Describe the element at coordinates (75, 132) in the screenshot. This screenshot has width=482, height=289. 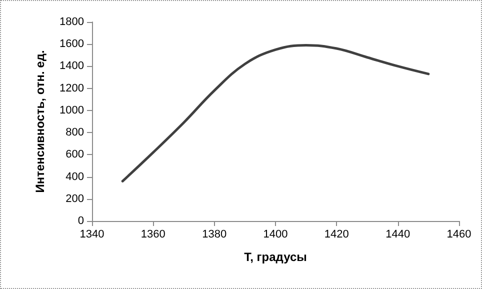
I see `y-tick-label: 800` at that location.